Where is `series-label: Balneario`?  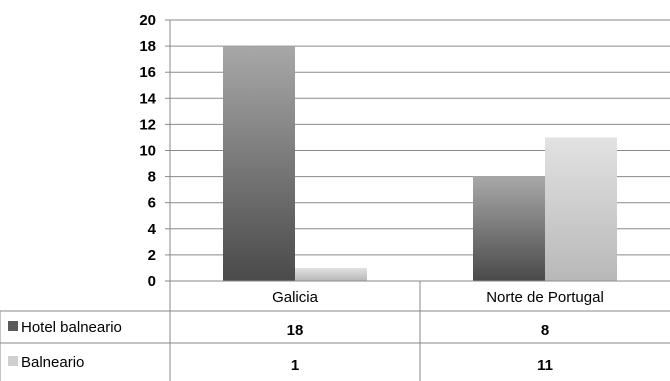
series-label: Balneario is located at coordinates (52, 362).